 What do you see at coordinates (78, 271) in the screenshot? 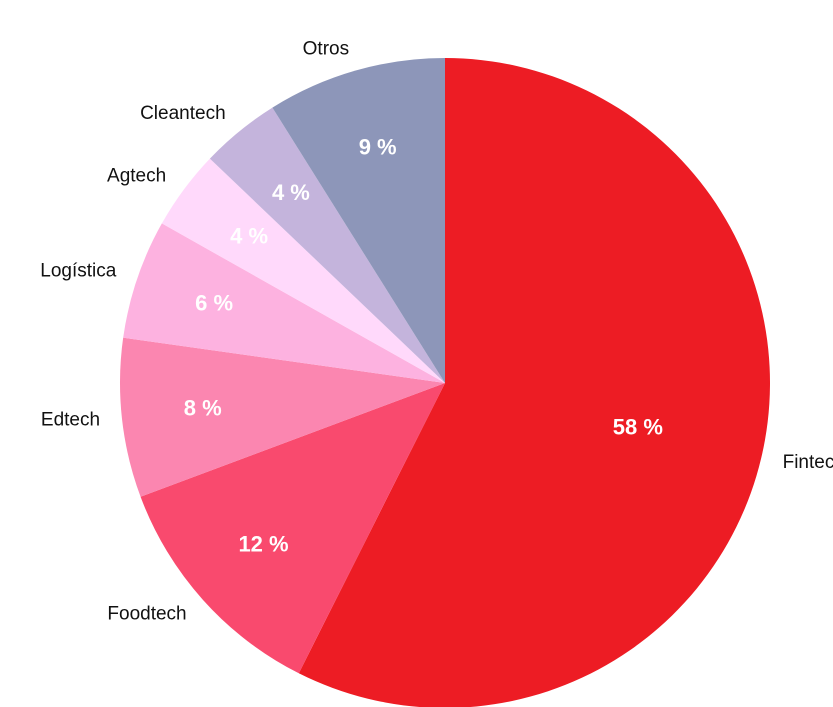
I see `slice-category-label: Logística` at bounding box center [78, 271].